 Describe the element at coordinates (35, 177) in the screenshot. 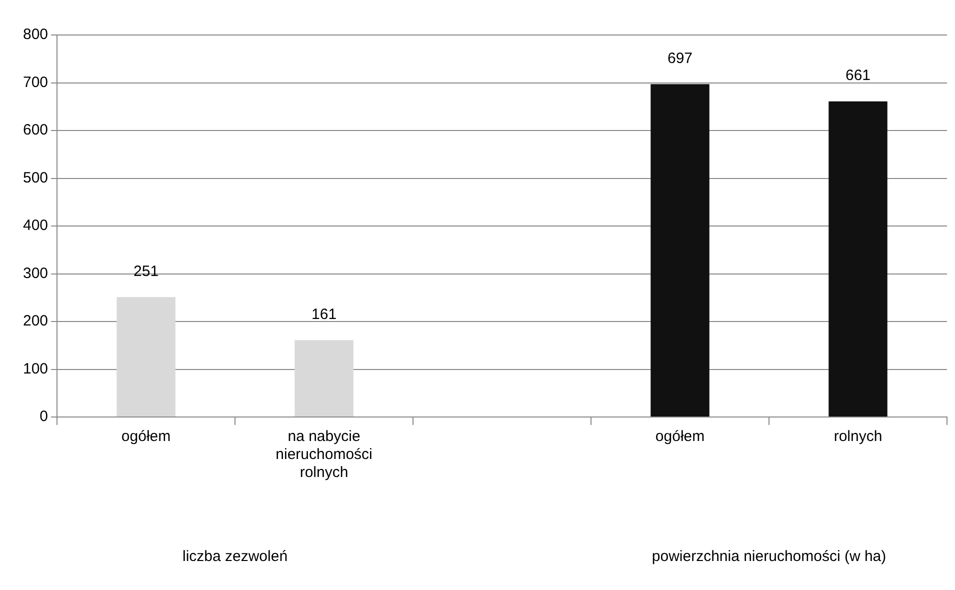

I see `y-tick-label: 500` at that location.